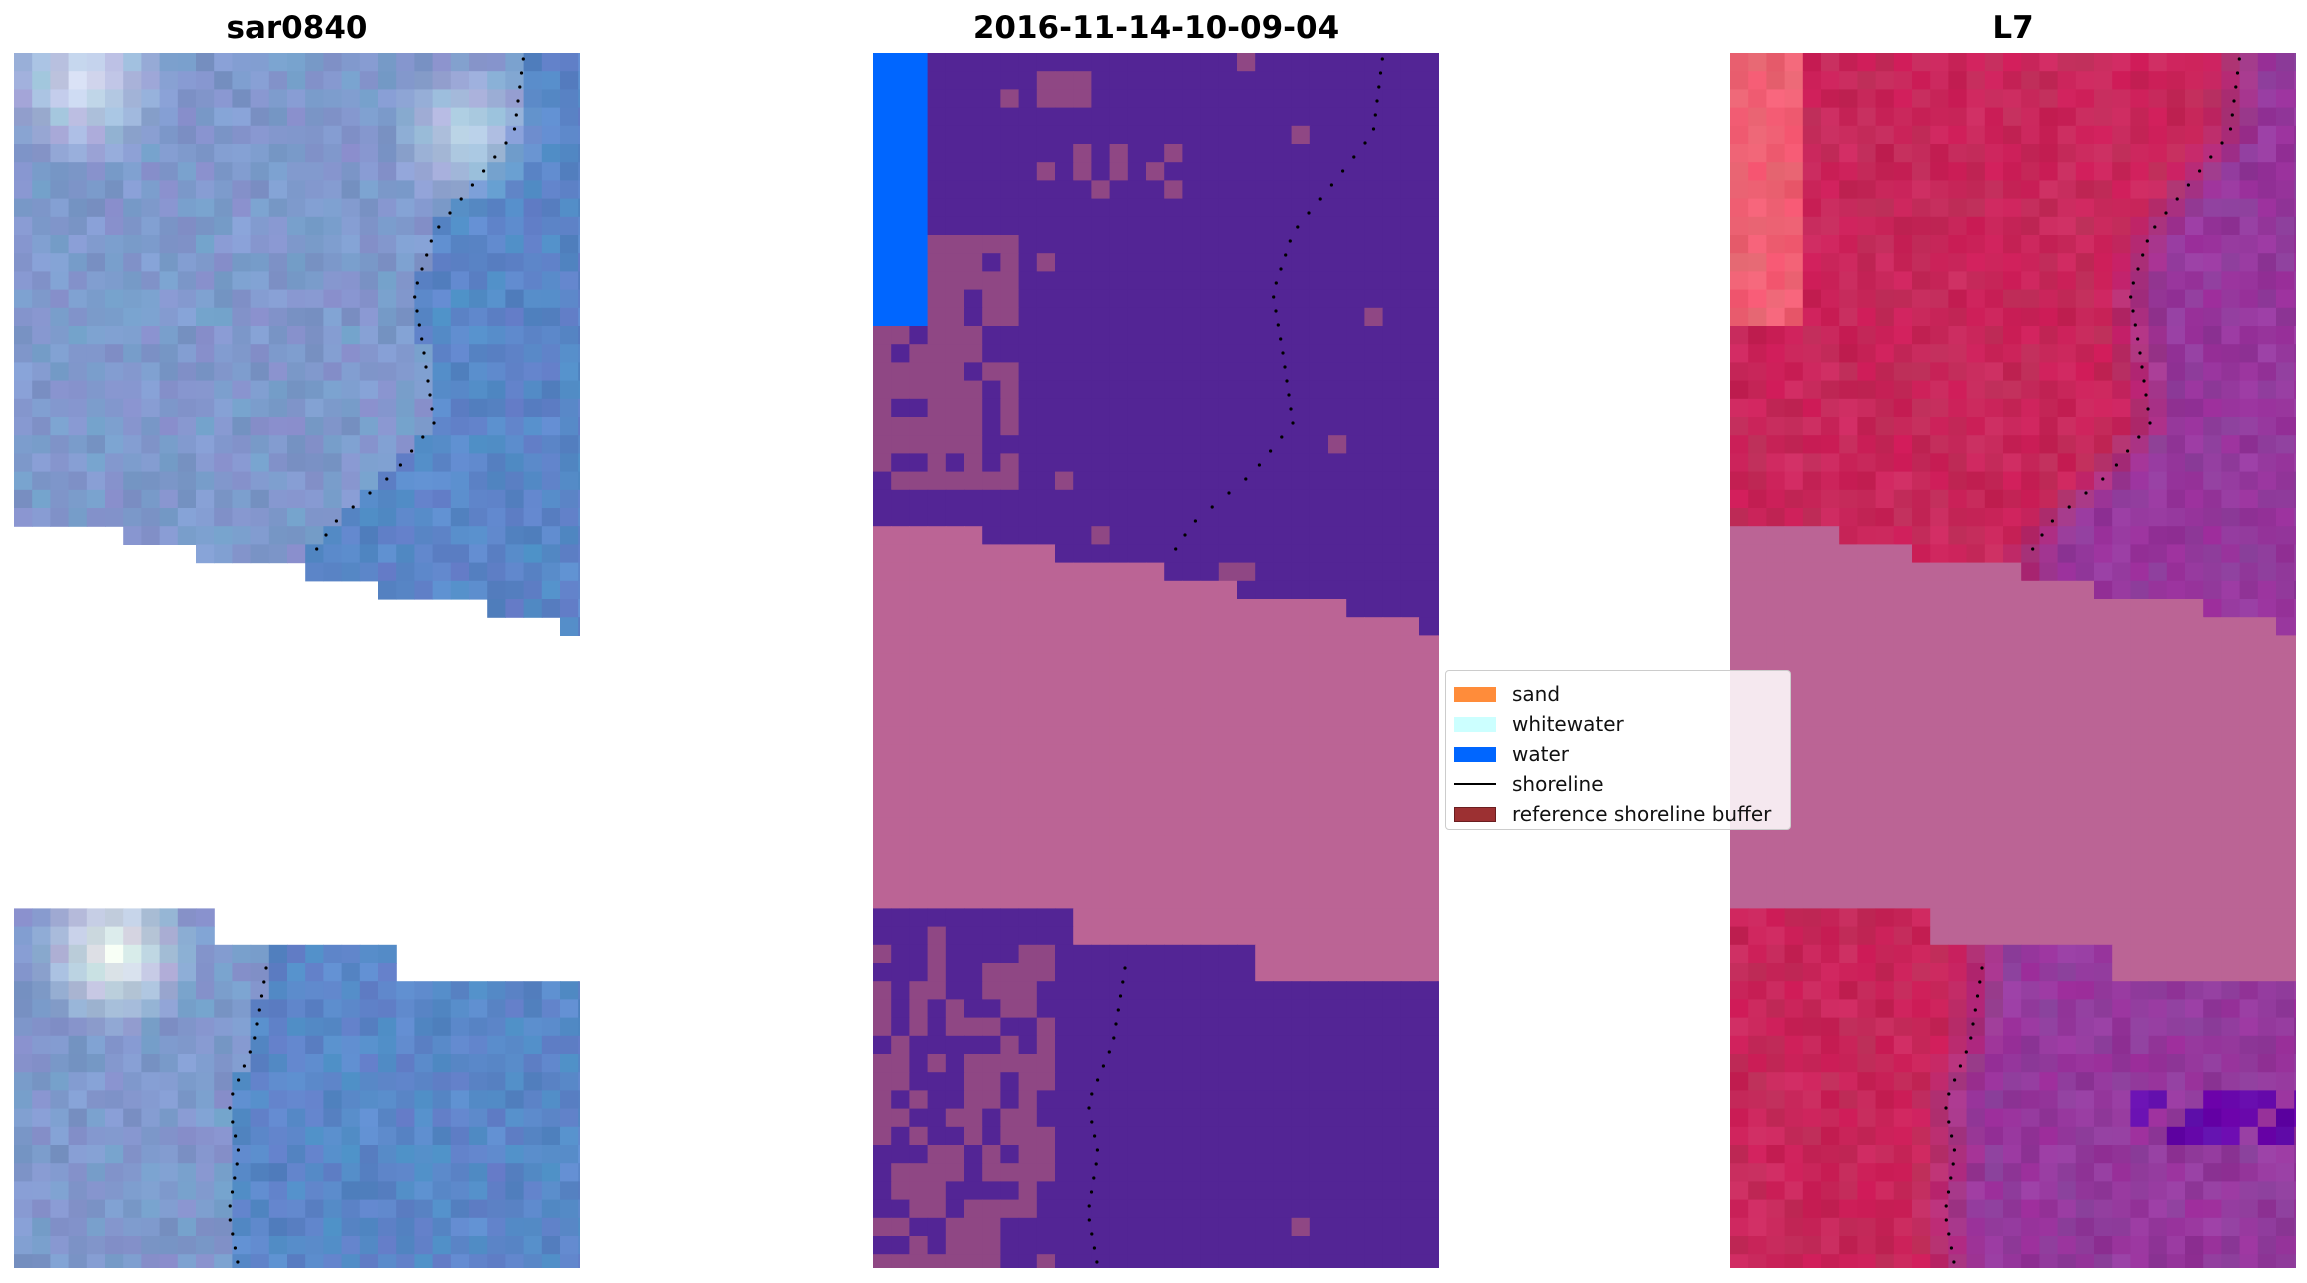  I want to click on legend-item-sand: sand, so click(1618, 694).